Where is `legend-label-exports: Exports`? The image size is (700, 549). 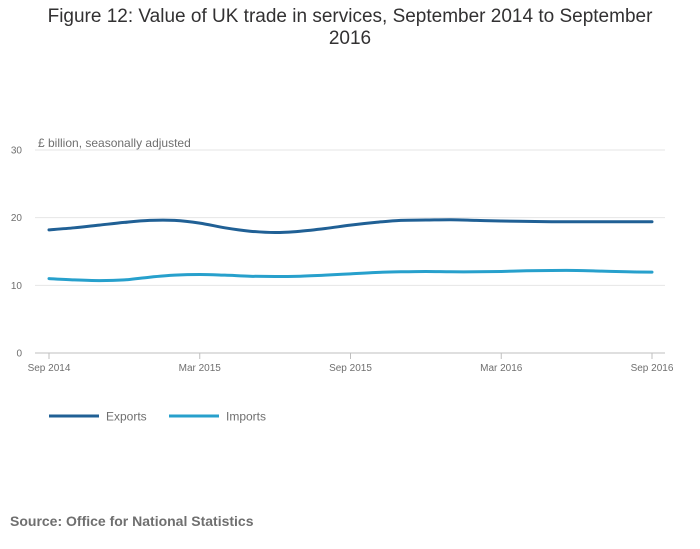
legend-label-exports: Exports is located at coordinates (126, 417).